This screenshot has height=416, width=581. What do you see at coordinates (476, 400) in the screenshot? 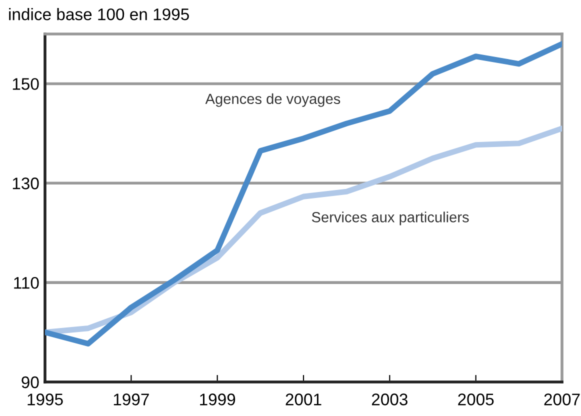
I see `x-tick-label: 2005` at bounding box center [476, 400].